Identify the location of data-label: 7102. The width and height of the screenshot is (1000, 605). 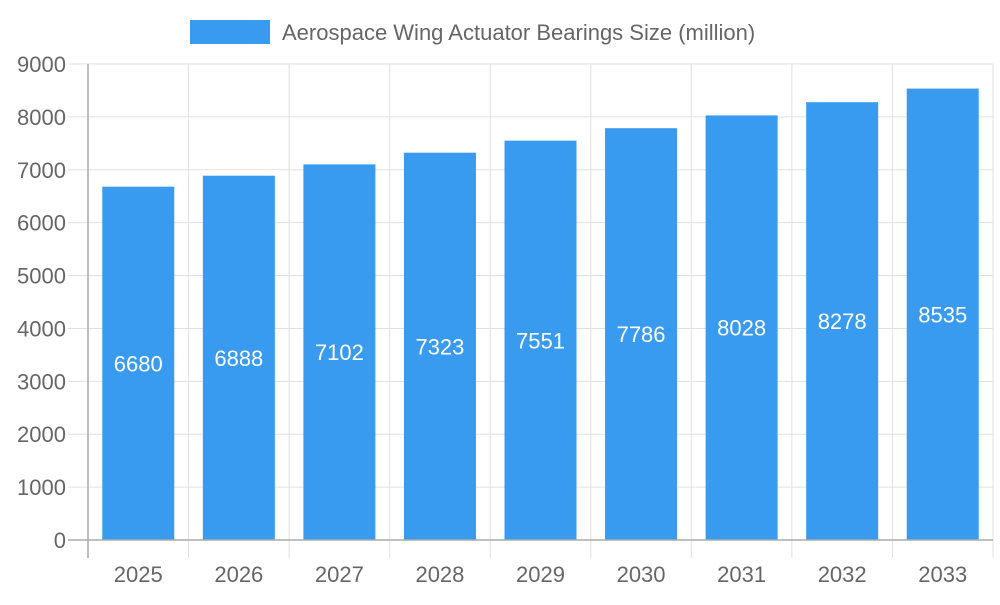
(339, 352).